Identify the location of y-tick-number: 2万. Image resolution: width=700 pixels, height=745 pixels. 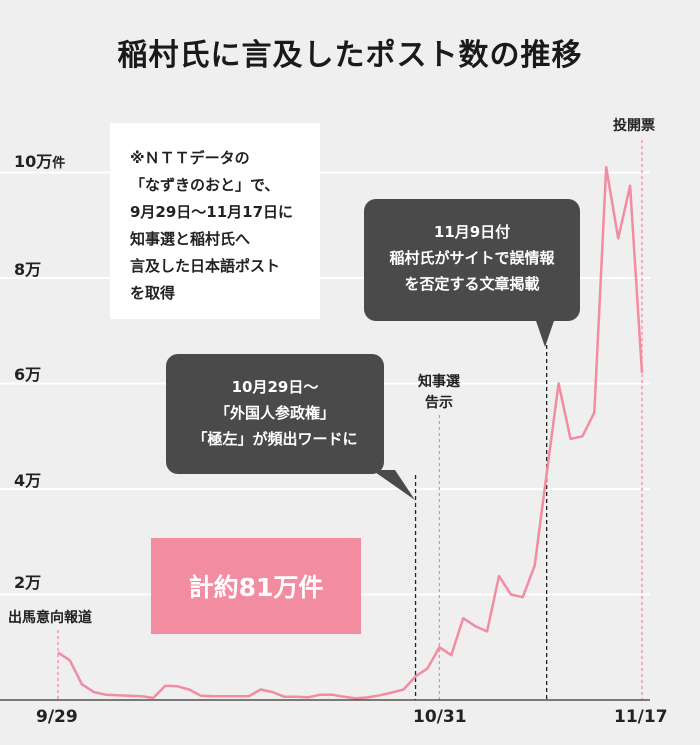
(28, 582).